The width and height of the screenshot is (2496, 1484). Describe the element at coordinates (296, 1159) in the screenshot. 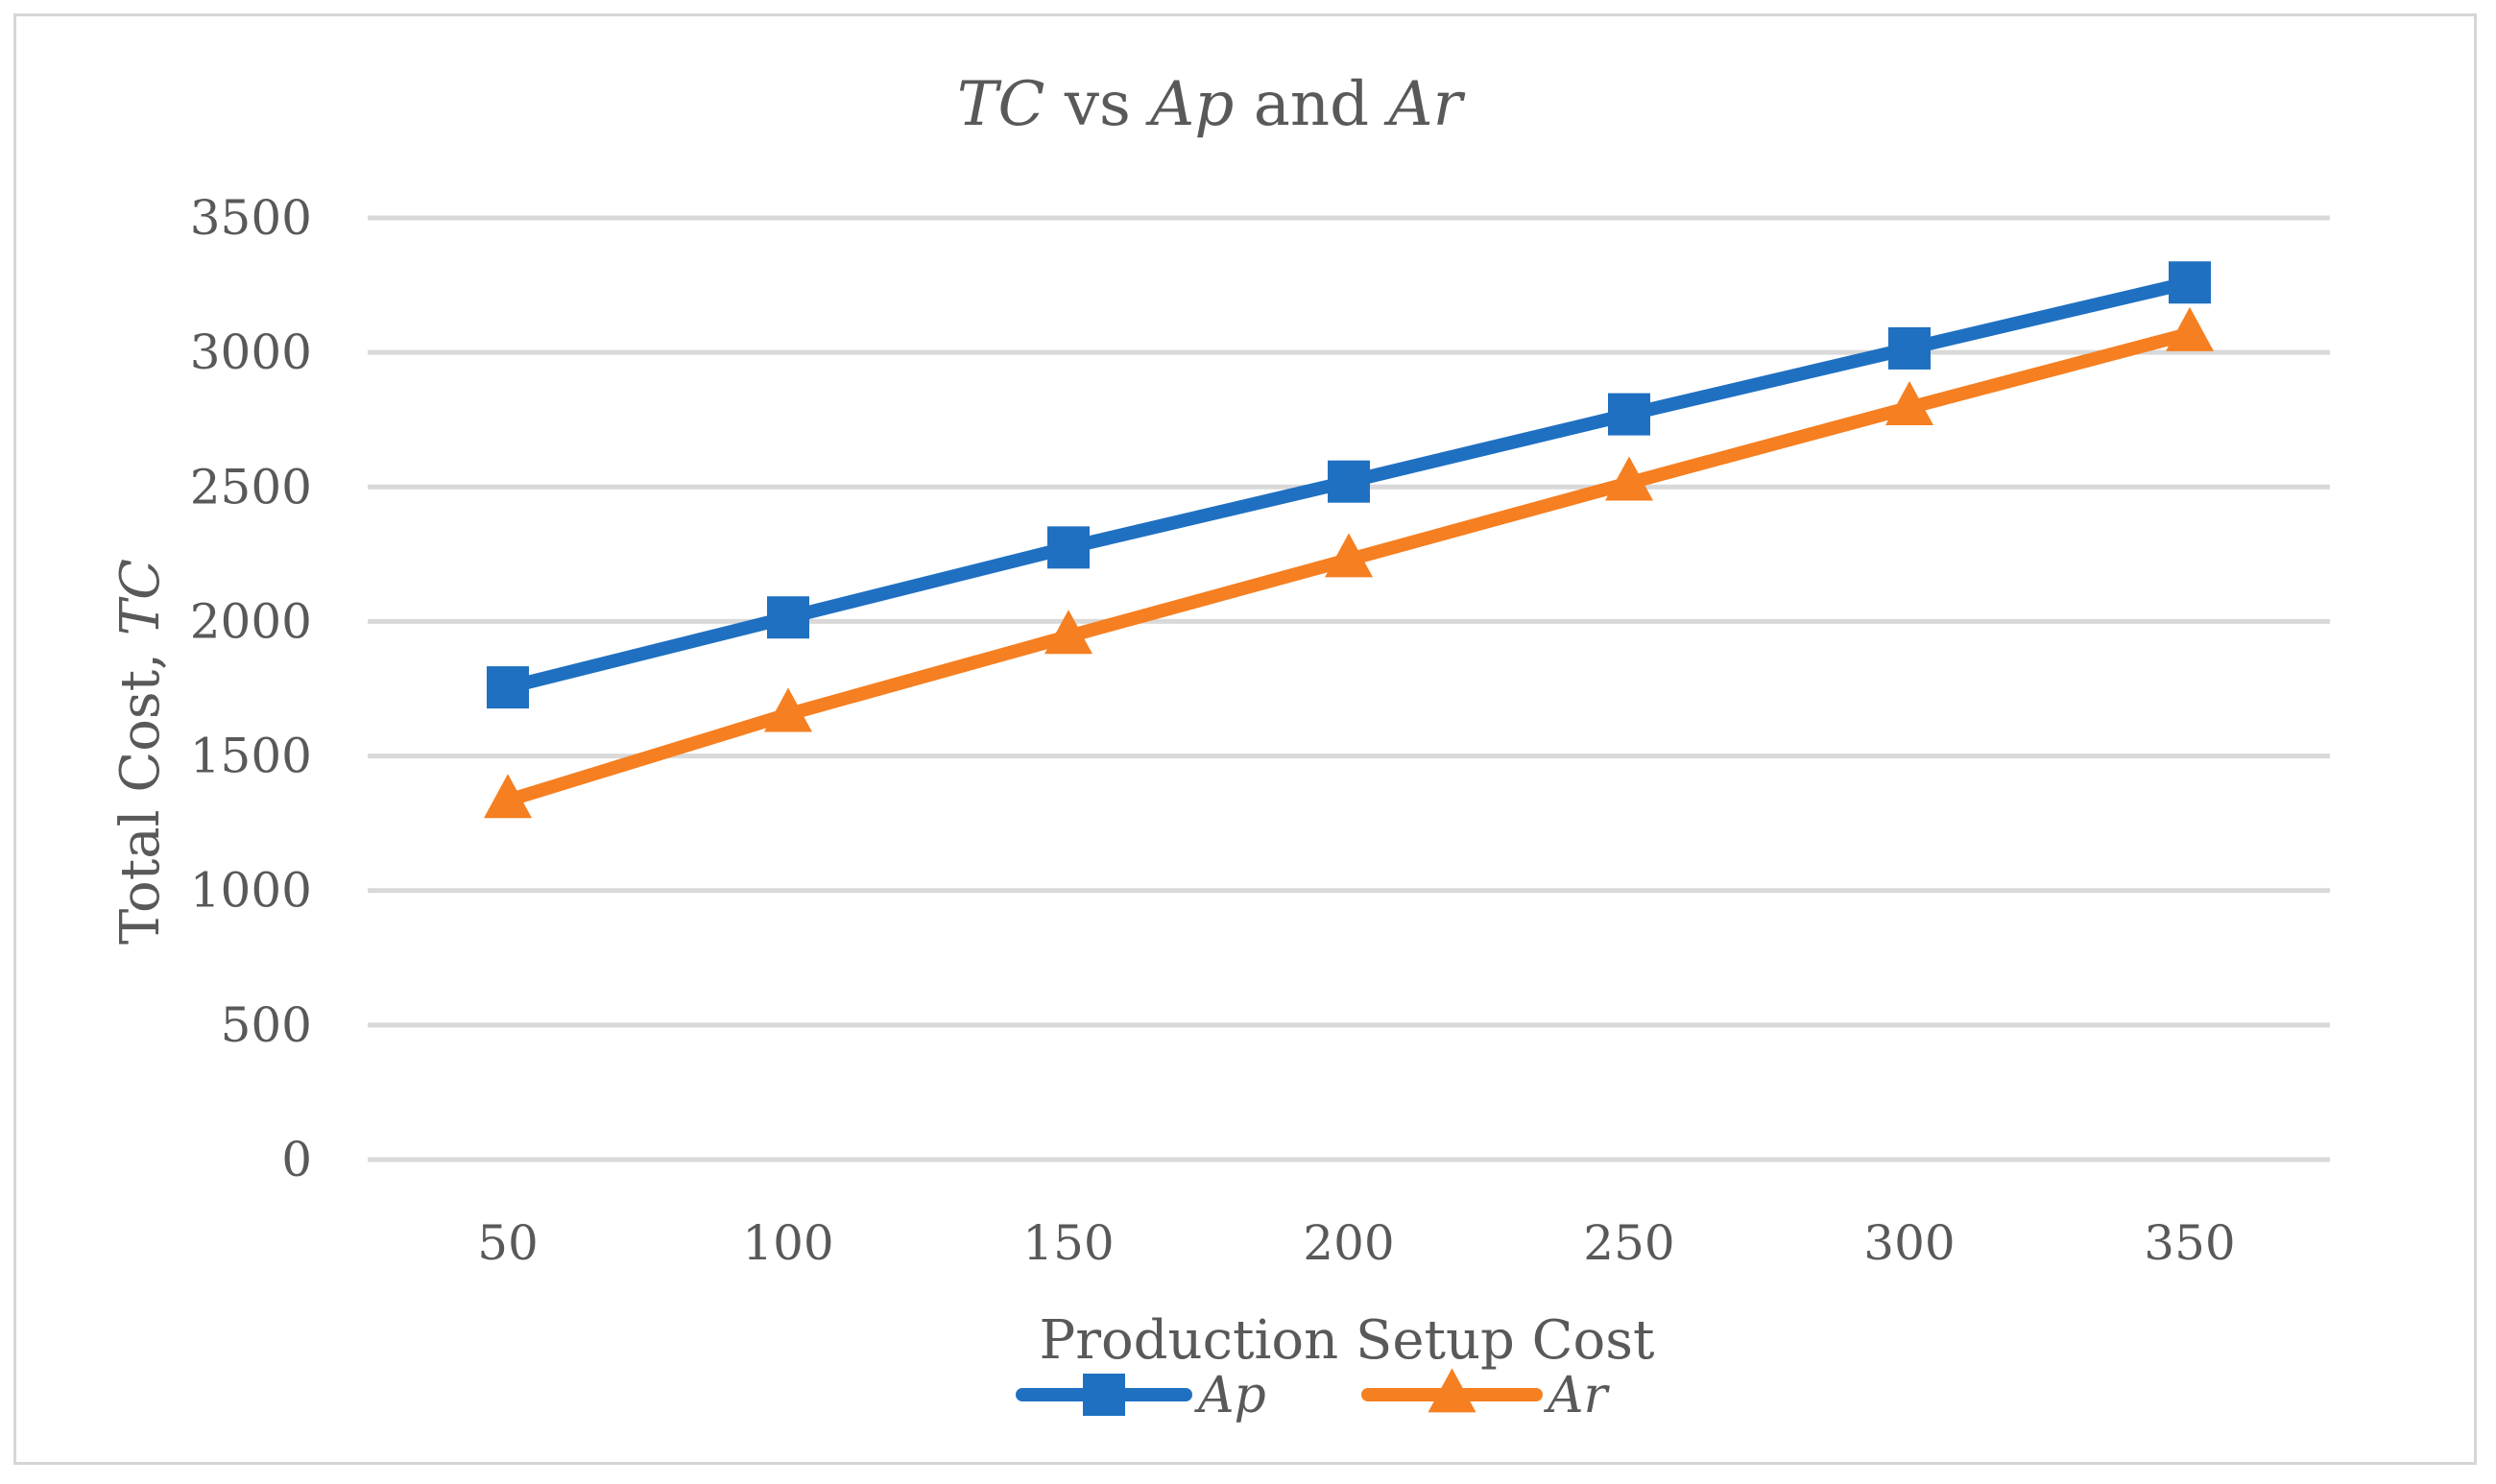

I see `y-tick-label: 0` at that location.